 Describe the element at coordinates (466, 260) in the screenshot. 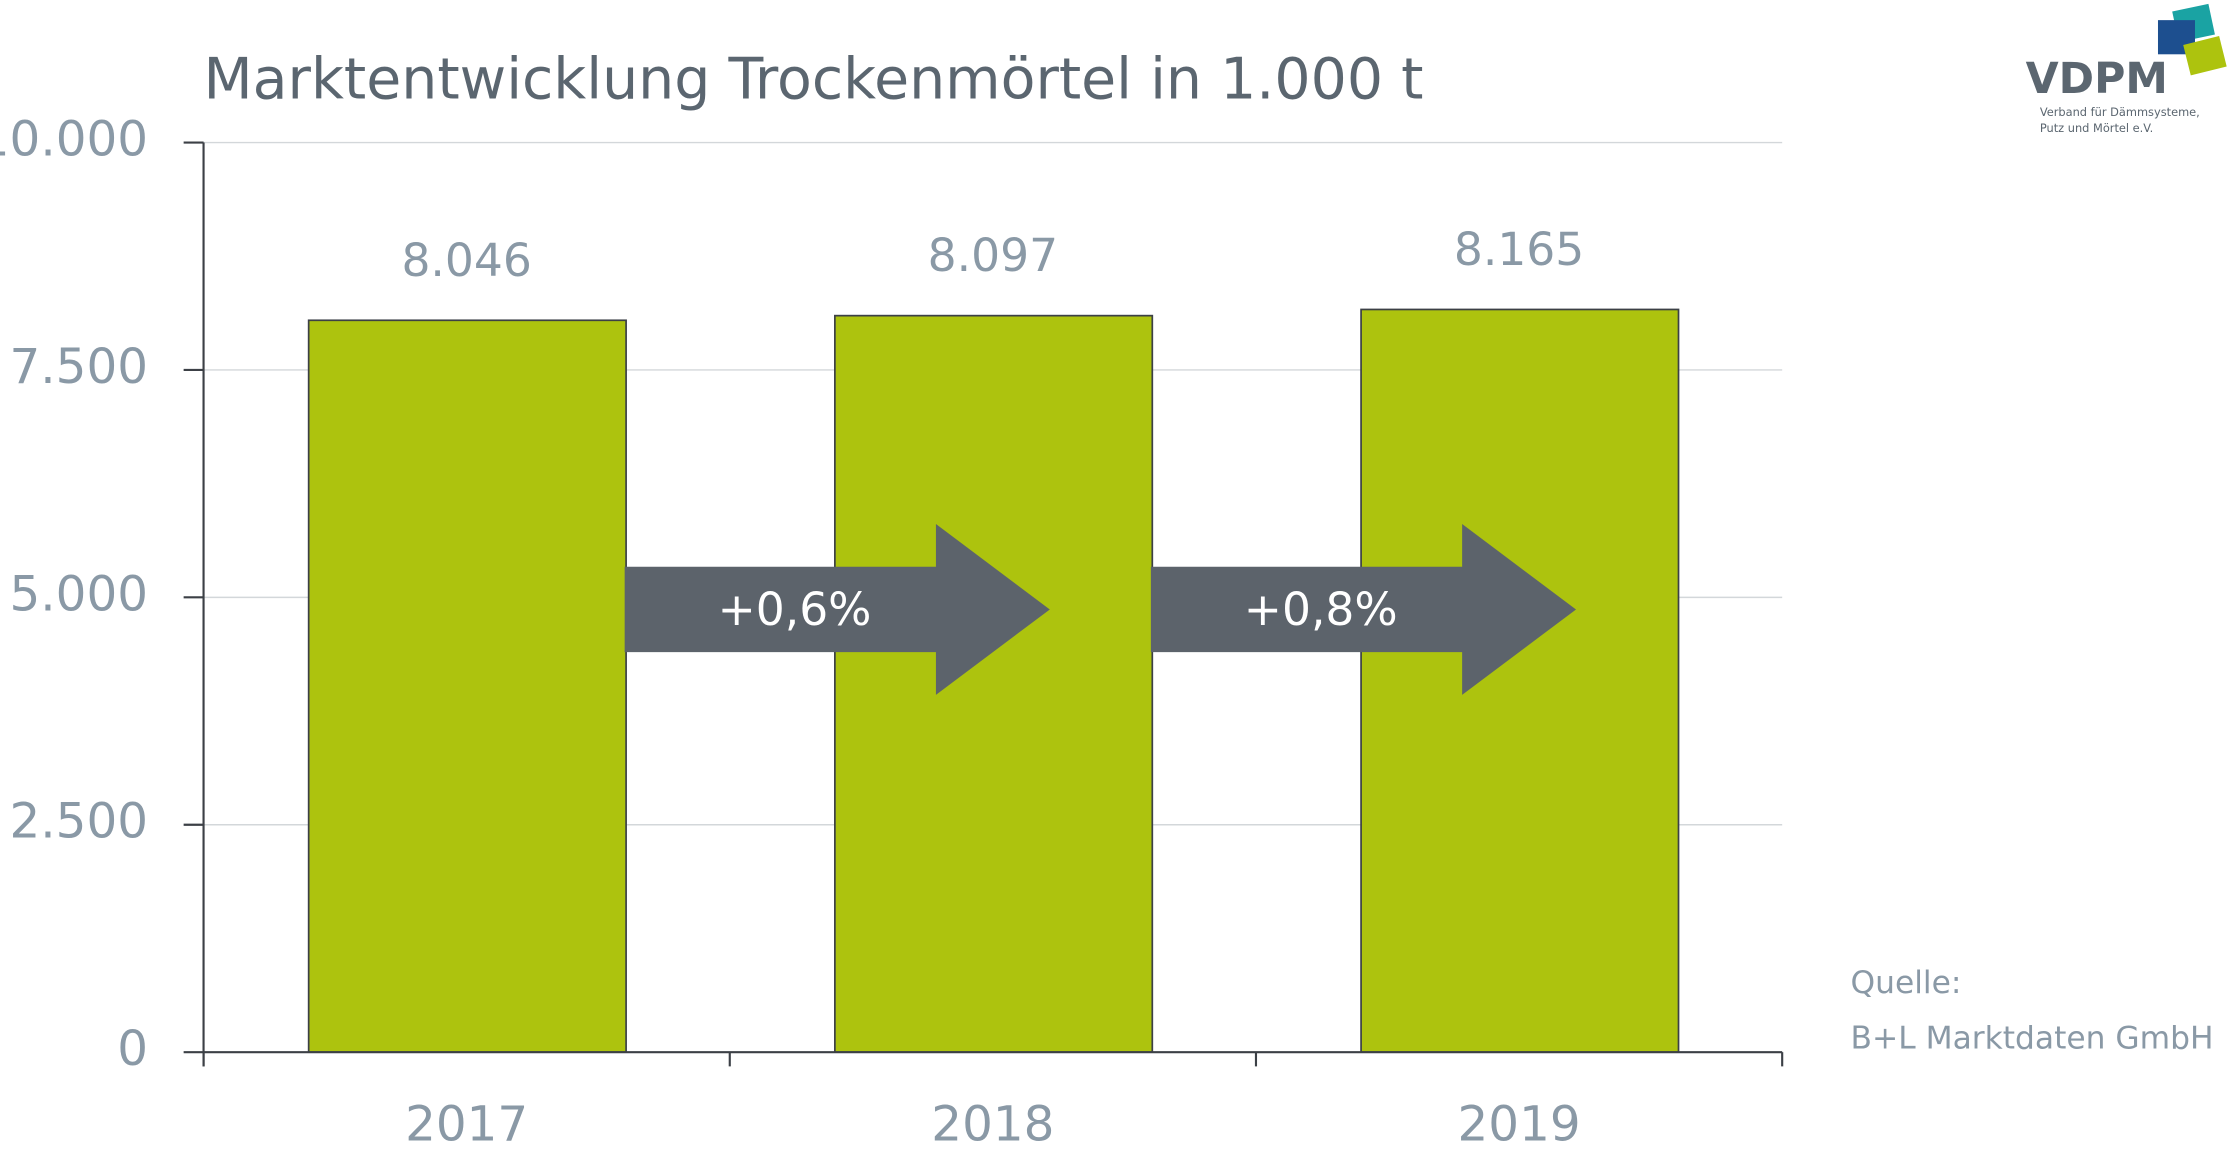

I see `value-label: 8.046` at that location.